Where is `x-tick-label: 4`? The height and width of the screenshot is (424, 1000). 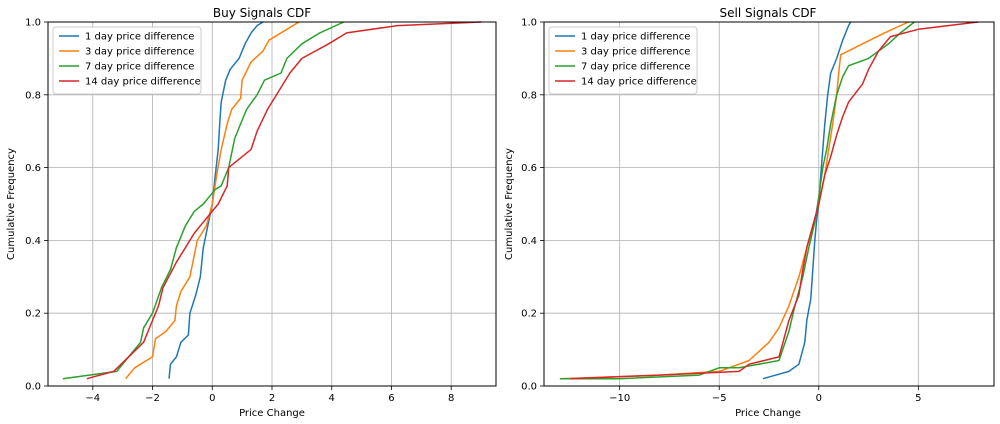 x-tick-label: 4 is located at coordinates (332, 398).